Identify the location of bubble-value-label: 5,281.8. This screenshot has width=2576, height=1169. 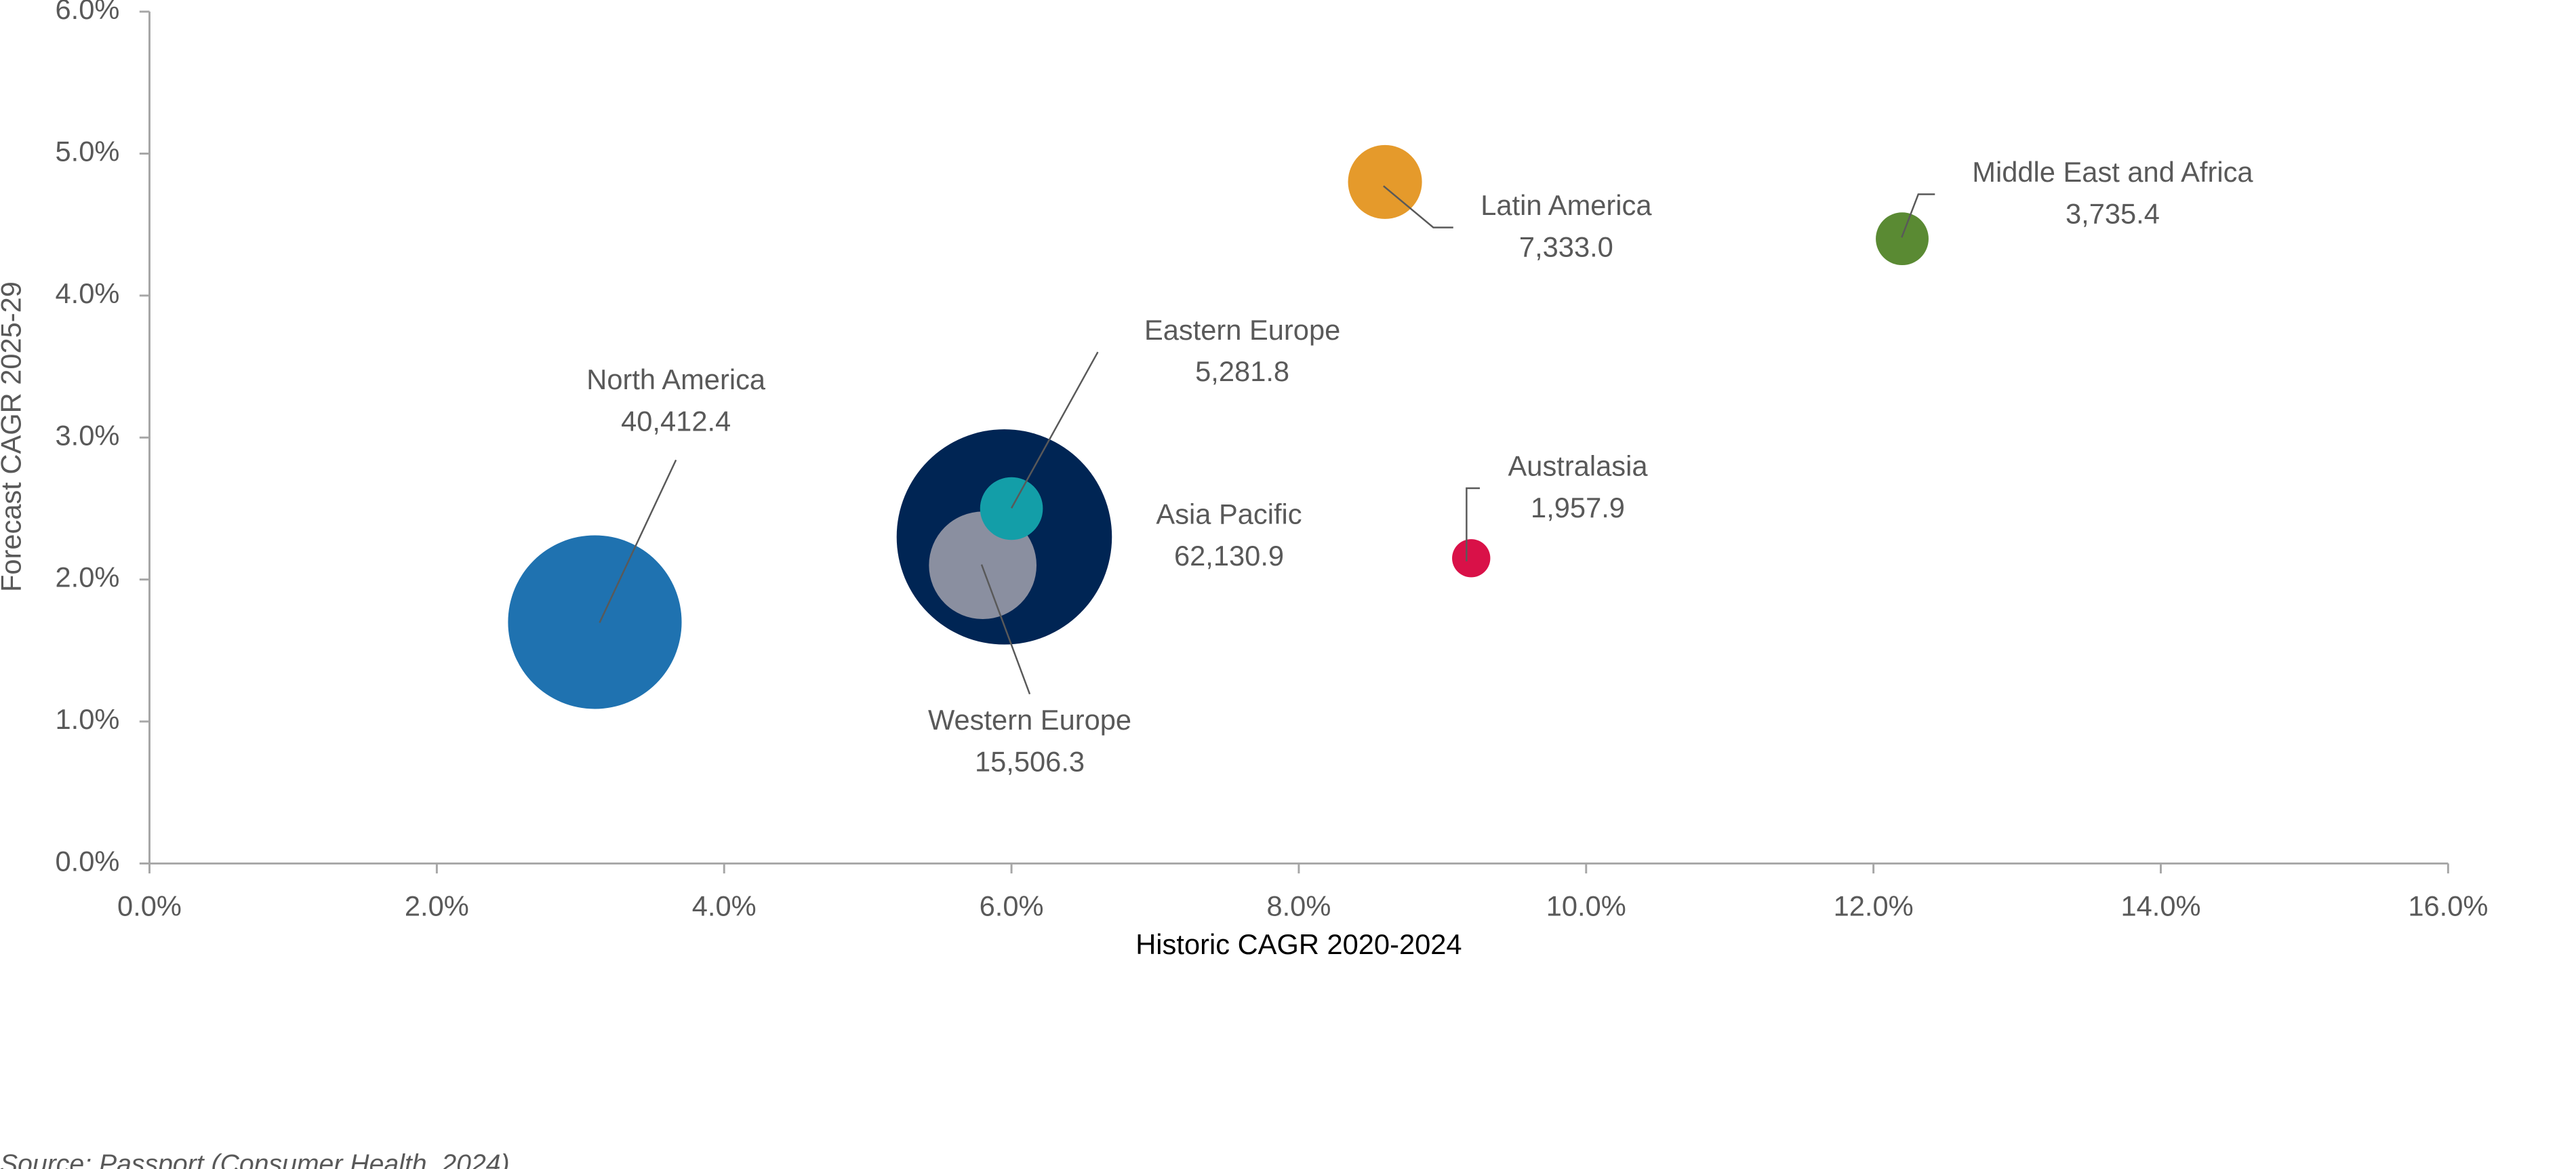
(1242, 371).